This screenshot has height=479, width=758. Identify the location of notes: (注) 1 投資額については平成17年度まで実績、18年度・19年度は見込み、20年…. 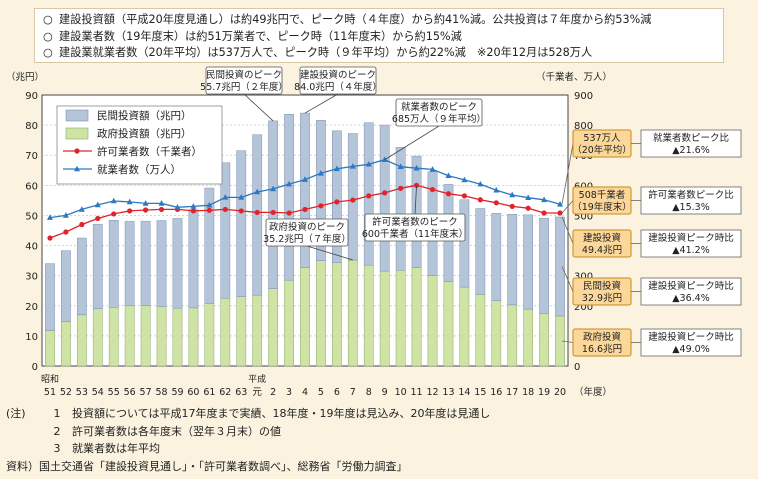
(248, 440).